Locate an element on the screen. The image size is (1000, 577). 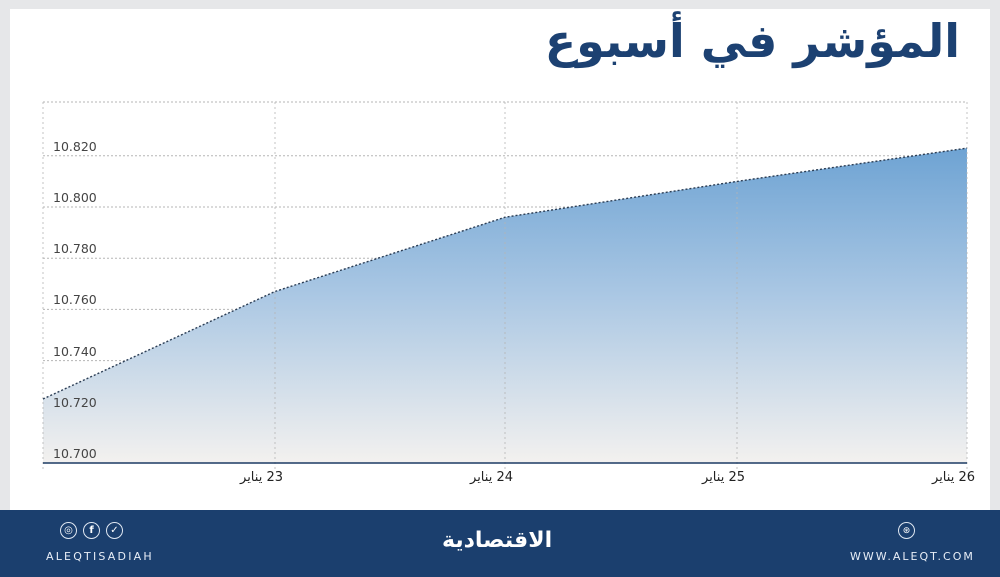
x-tick-label: 26 يناير is located at coordinates (953, 477).